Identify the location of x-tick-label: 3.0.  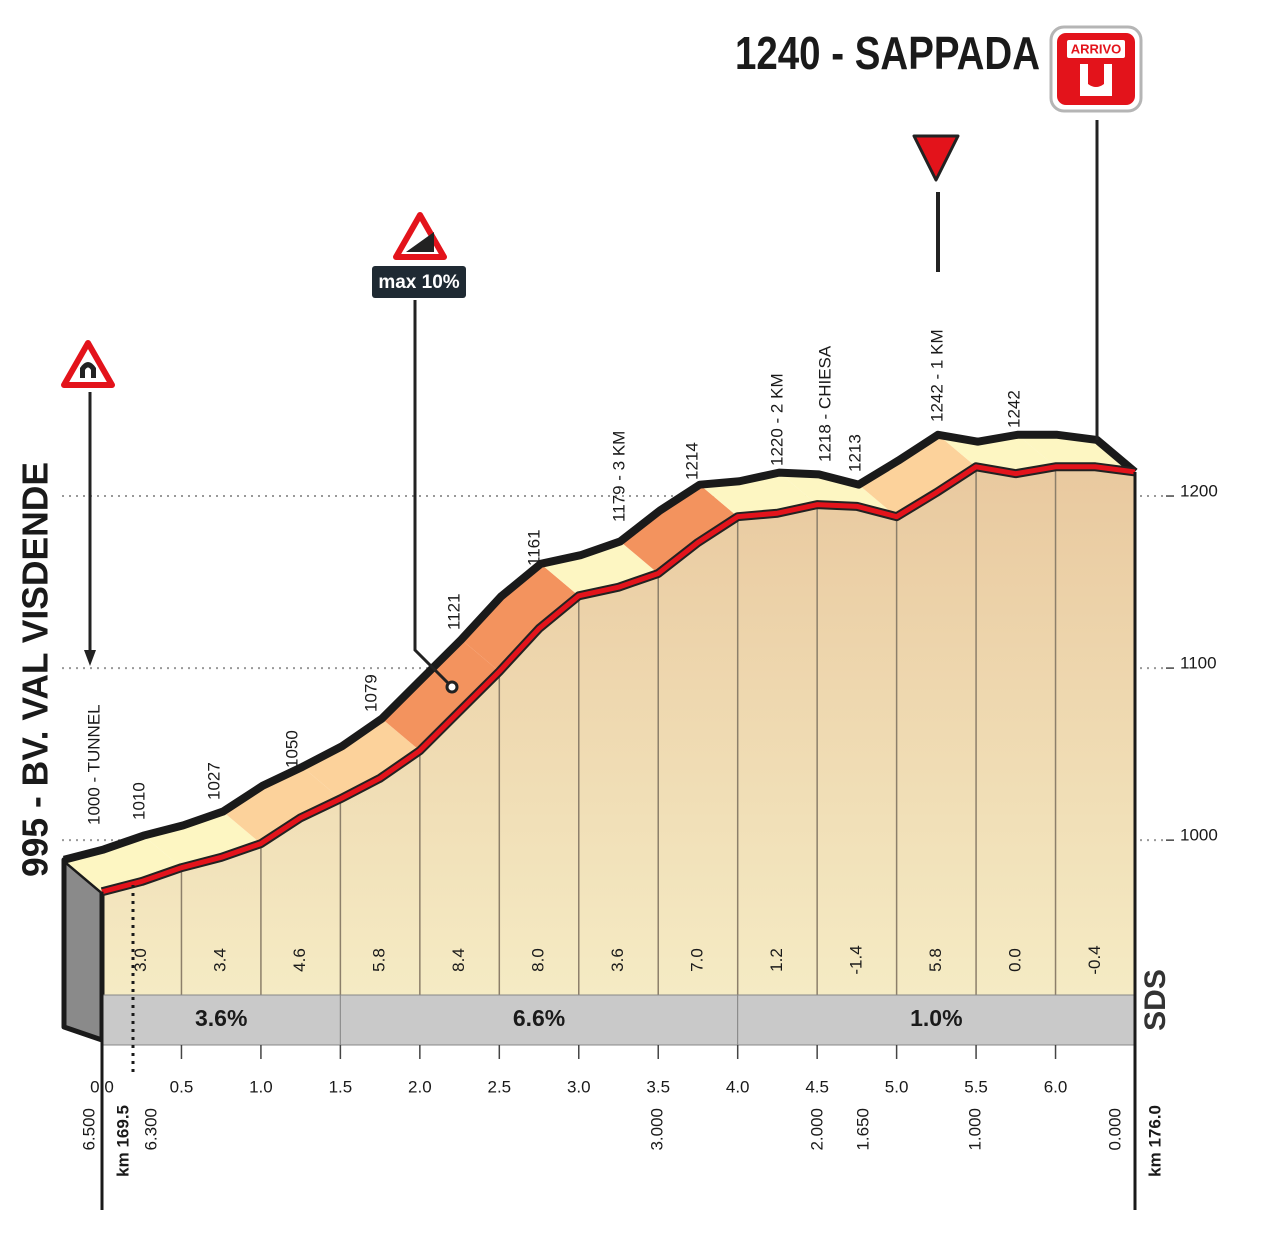
(579, 1086).